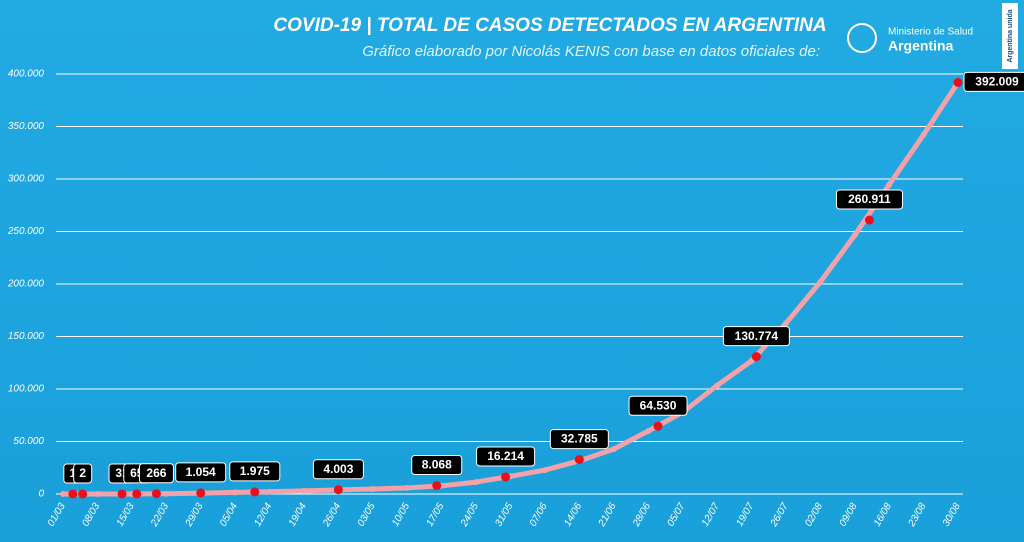  I want to click on annotation: 4.003, so click(338, 469).